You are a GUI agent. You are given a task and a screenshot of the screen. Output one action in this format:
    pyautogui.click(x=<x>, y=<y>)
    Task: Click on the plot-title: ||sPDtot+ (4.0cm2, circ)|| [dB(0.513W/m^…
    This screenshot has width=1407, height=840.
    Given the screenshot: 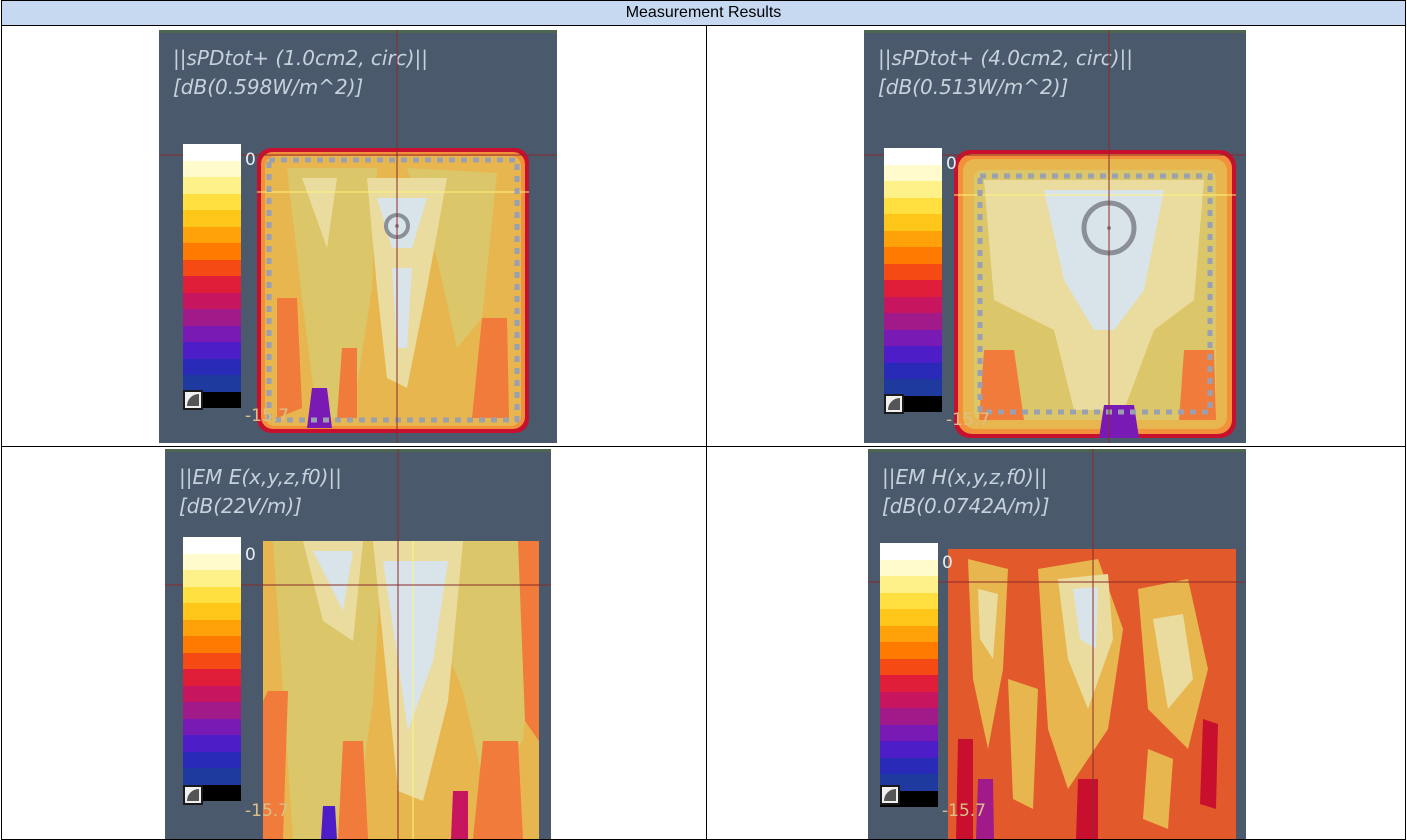 What is the action you would take?
    pyautogui.click(x=1005, y=73)
    